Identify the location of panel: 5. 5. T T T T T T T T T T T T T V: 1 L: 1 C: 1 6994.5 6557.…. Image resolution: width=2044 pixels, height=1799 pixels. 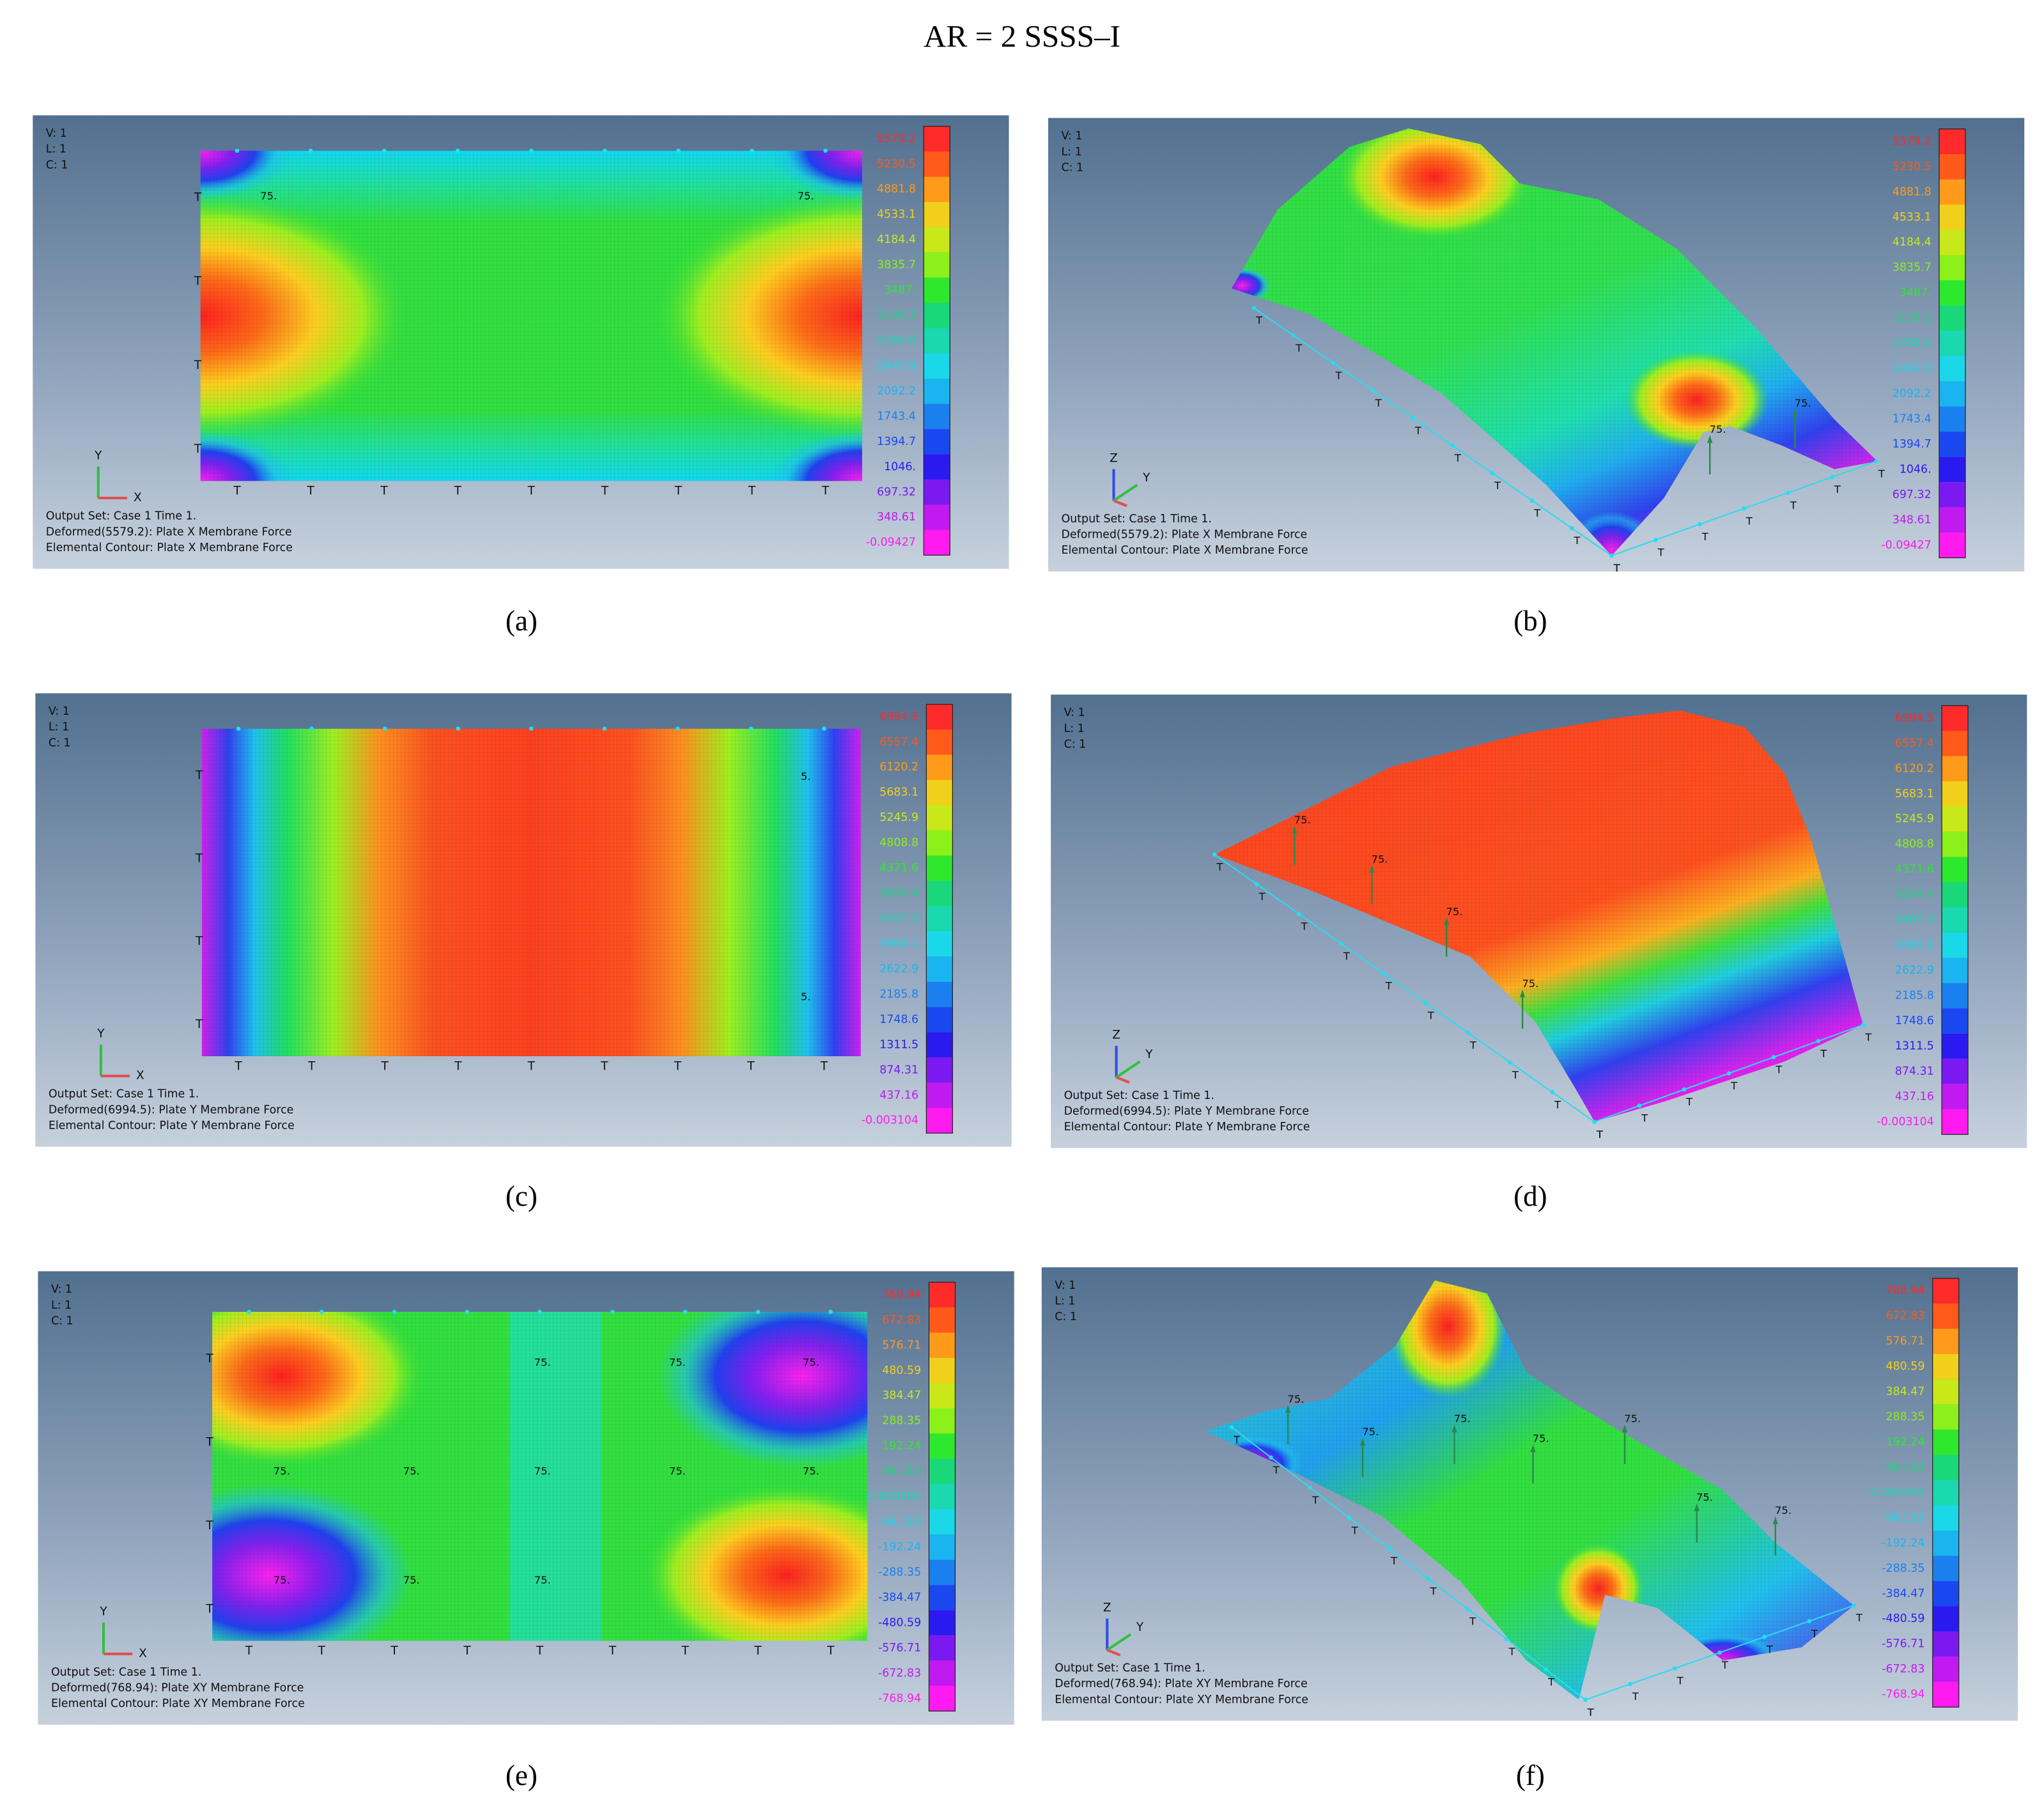
(523, 920).